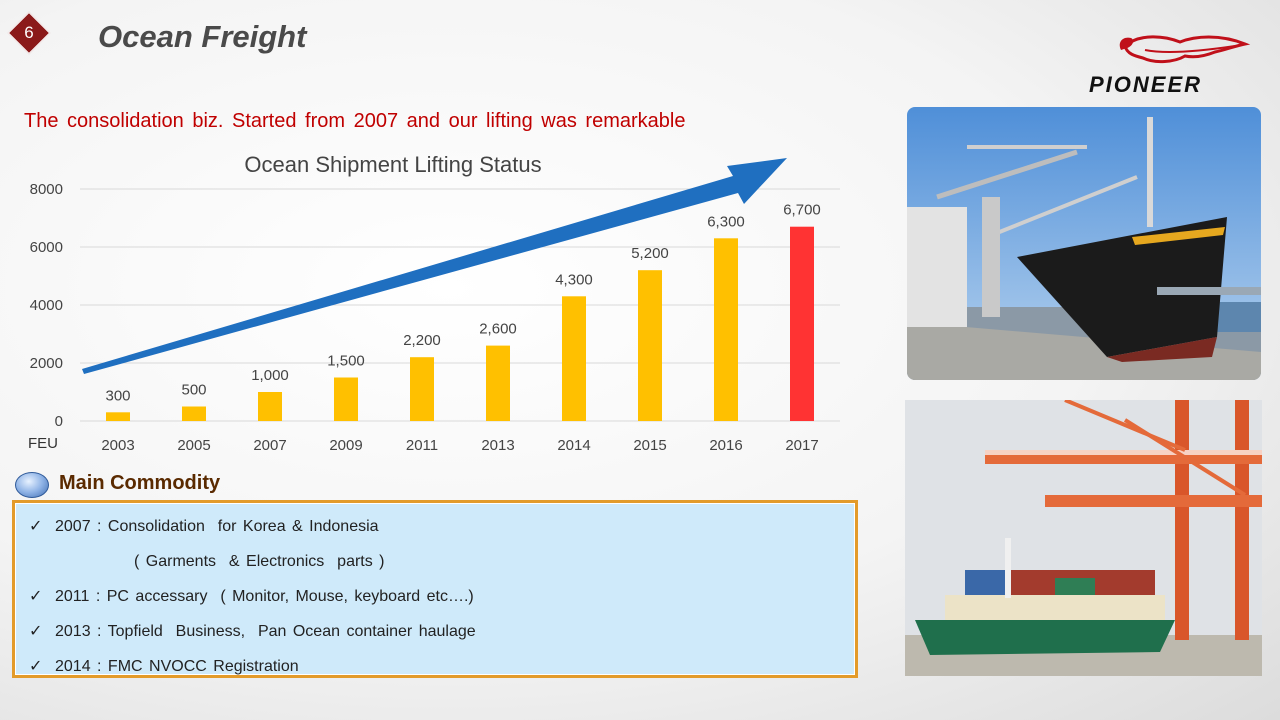 The image size is (1280, 720). What do you see at coordinates (574, 279) in the screenshot?
I see `data-label-2014: 4,300` at bounding box center [574, 279].